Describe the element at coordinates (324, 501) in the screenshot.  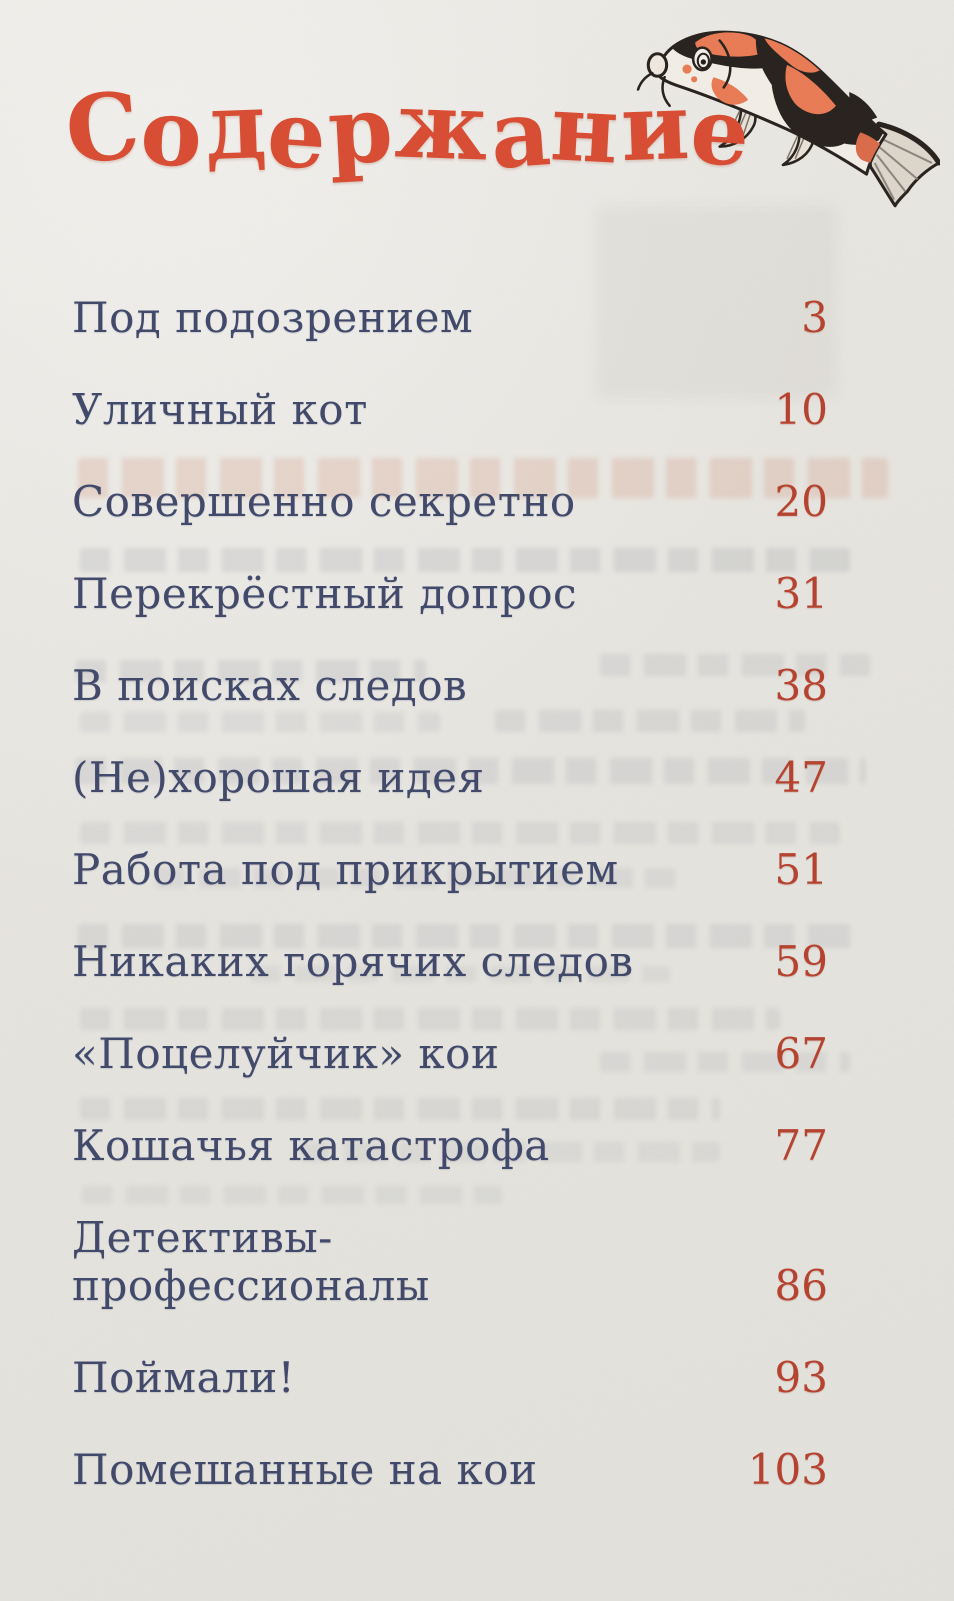
I see `toc-entry-title: Совершенно секретно` at that location.